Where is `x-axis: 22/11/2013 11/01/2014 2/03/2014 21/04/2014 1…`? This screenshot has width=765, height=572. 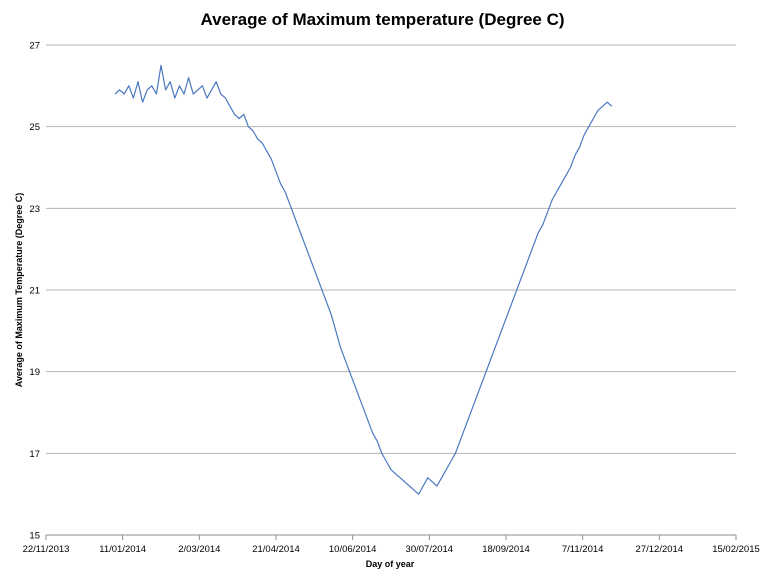
x-axis: 22/11/2013 11/01/2014 2/03/2014 21/04/2014 1… is located at coordinates (391, 544).